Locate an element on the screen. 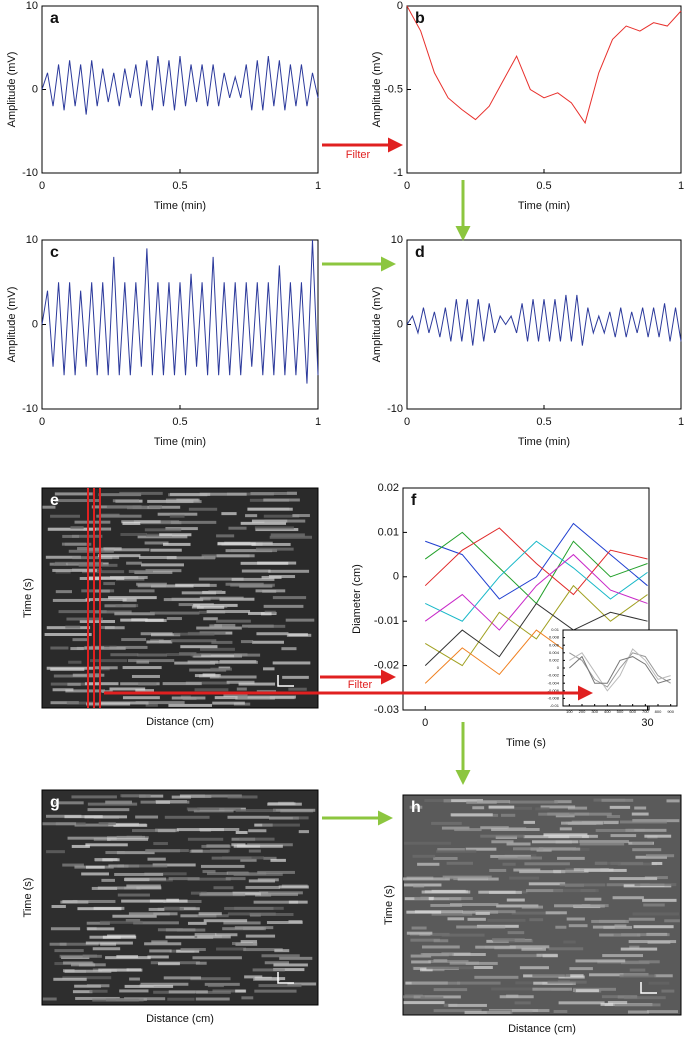 Image resolution: width=685 pixels, height=1041 pixels. y-axis-label: Diameter (cm) is located at coordinates (357, 599).